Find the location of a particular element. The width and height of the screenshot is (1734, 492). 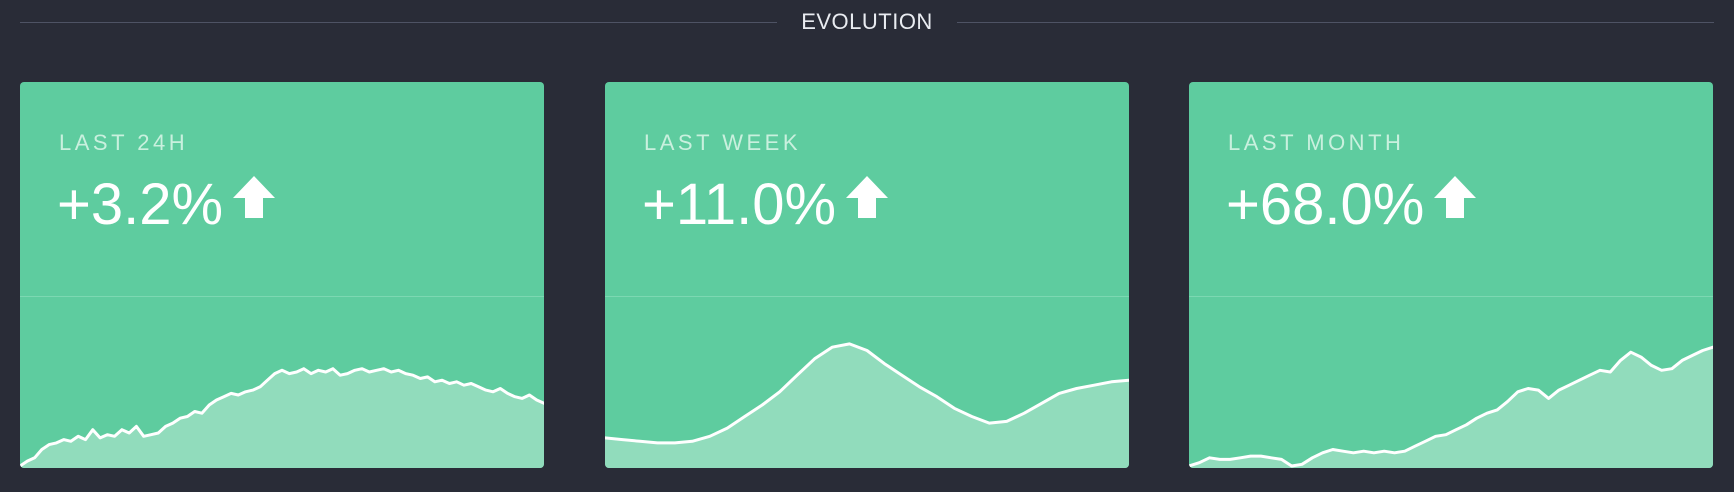

header-rule-right is located at coordinates (1335, 22).